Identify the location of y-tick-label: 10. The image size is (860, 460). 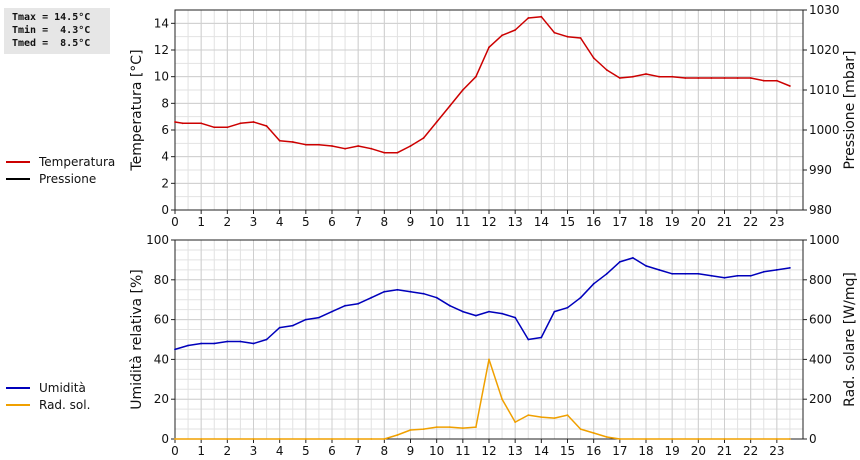
(161, 77).